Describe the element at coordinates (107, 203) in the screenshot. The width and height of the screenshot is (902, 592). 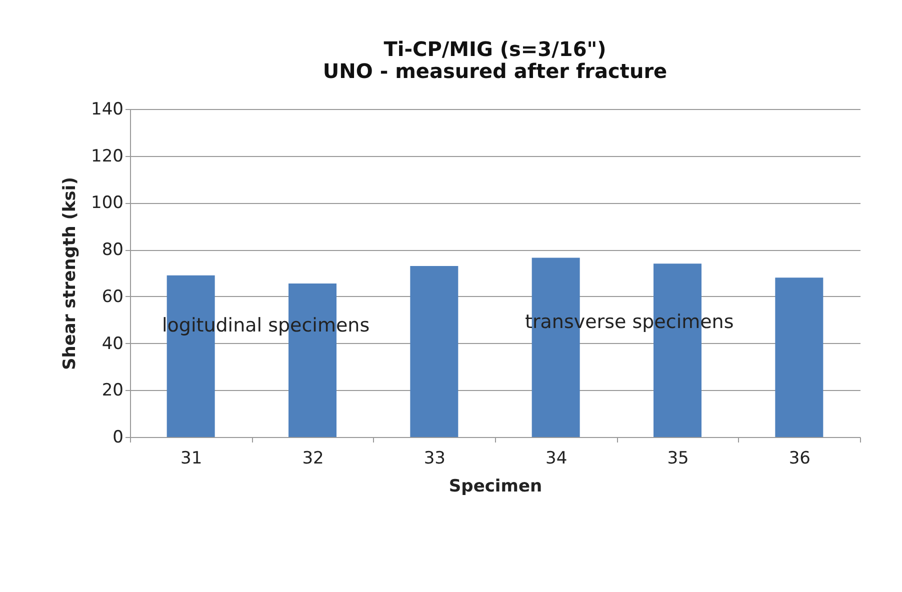
I see `y-tick-label: 100` at that location.